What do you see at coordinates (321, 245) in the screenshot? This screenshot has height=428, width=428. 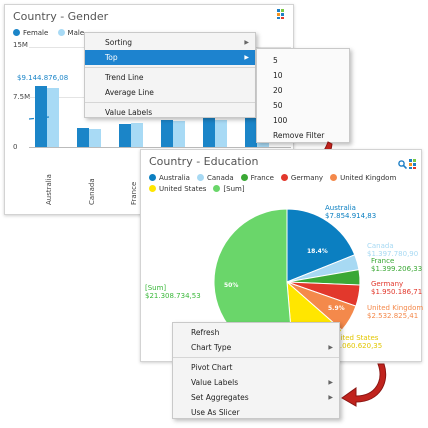 I see `pie-slice-australia` at bounding box center [321, 245].